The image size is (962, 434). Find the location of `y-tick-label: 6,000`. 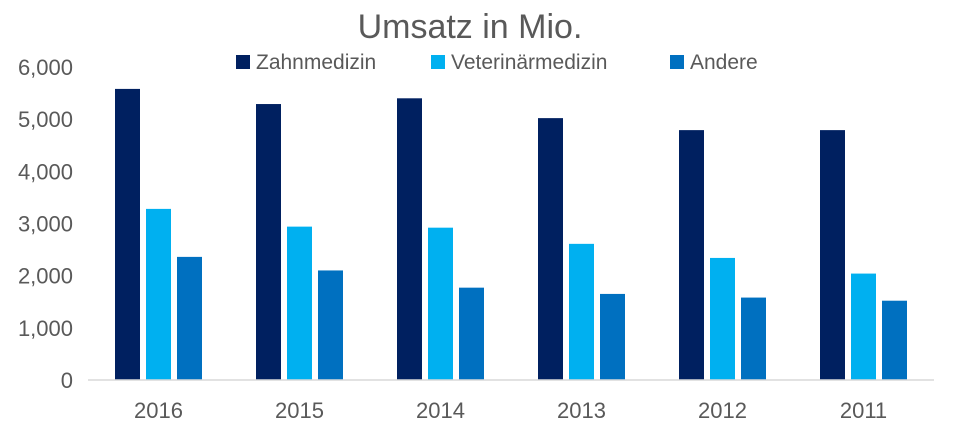

y-tick-label: 6,000 is located at coordinates (45, 67).